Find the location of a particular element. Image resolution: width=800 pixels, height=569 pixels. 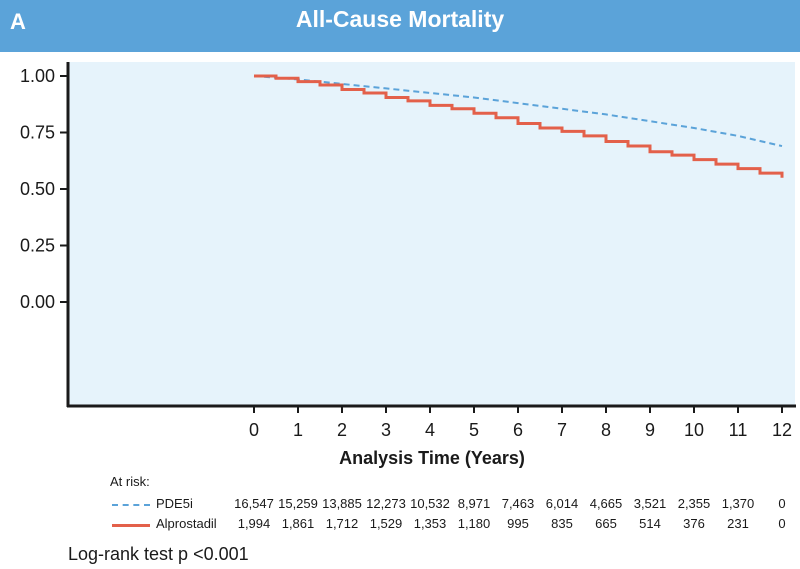

series-layer is located at coordinates (518, 126).